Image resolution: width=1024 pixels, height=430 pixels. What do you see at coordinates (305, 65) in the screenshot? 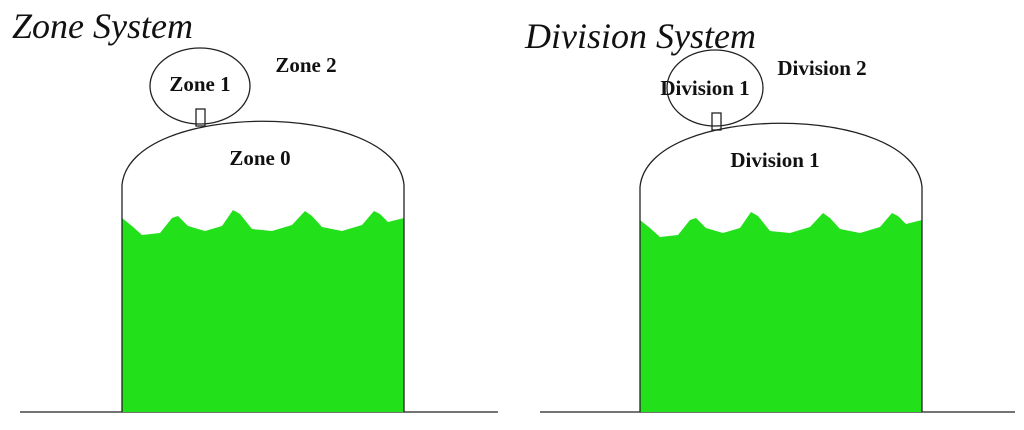
I see `label: Zone 2` at bounding box center [305, 65].